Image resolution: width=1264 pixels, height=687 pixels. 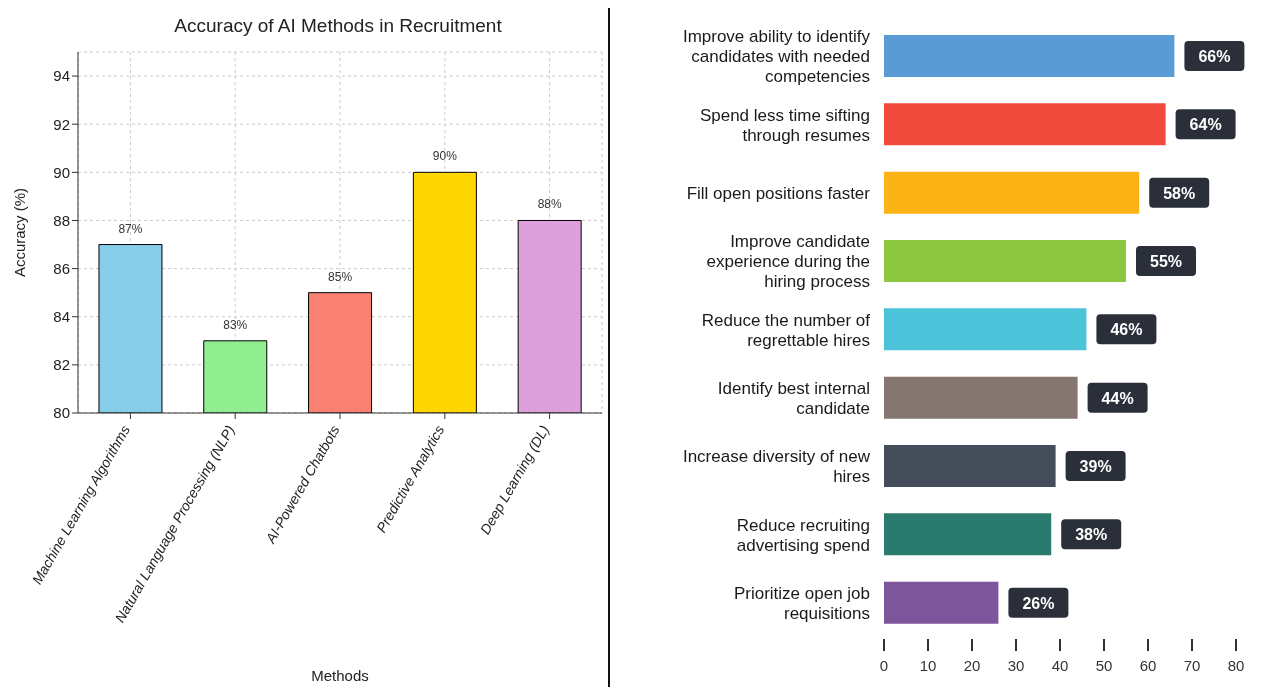 What do you see at coordinates (549, 204) in the screenshot?
I see `data-label: 88%` at bounding box center [549, 204].